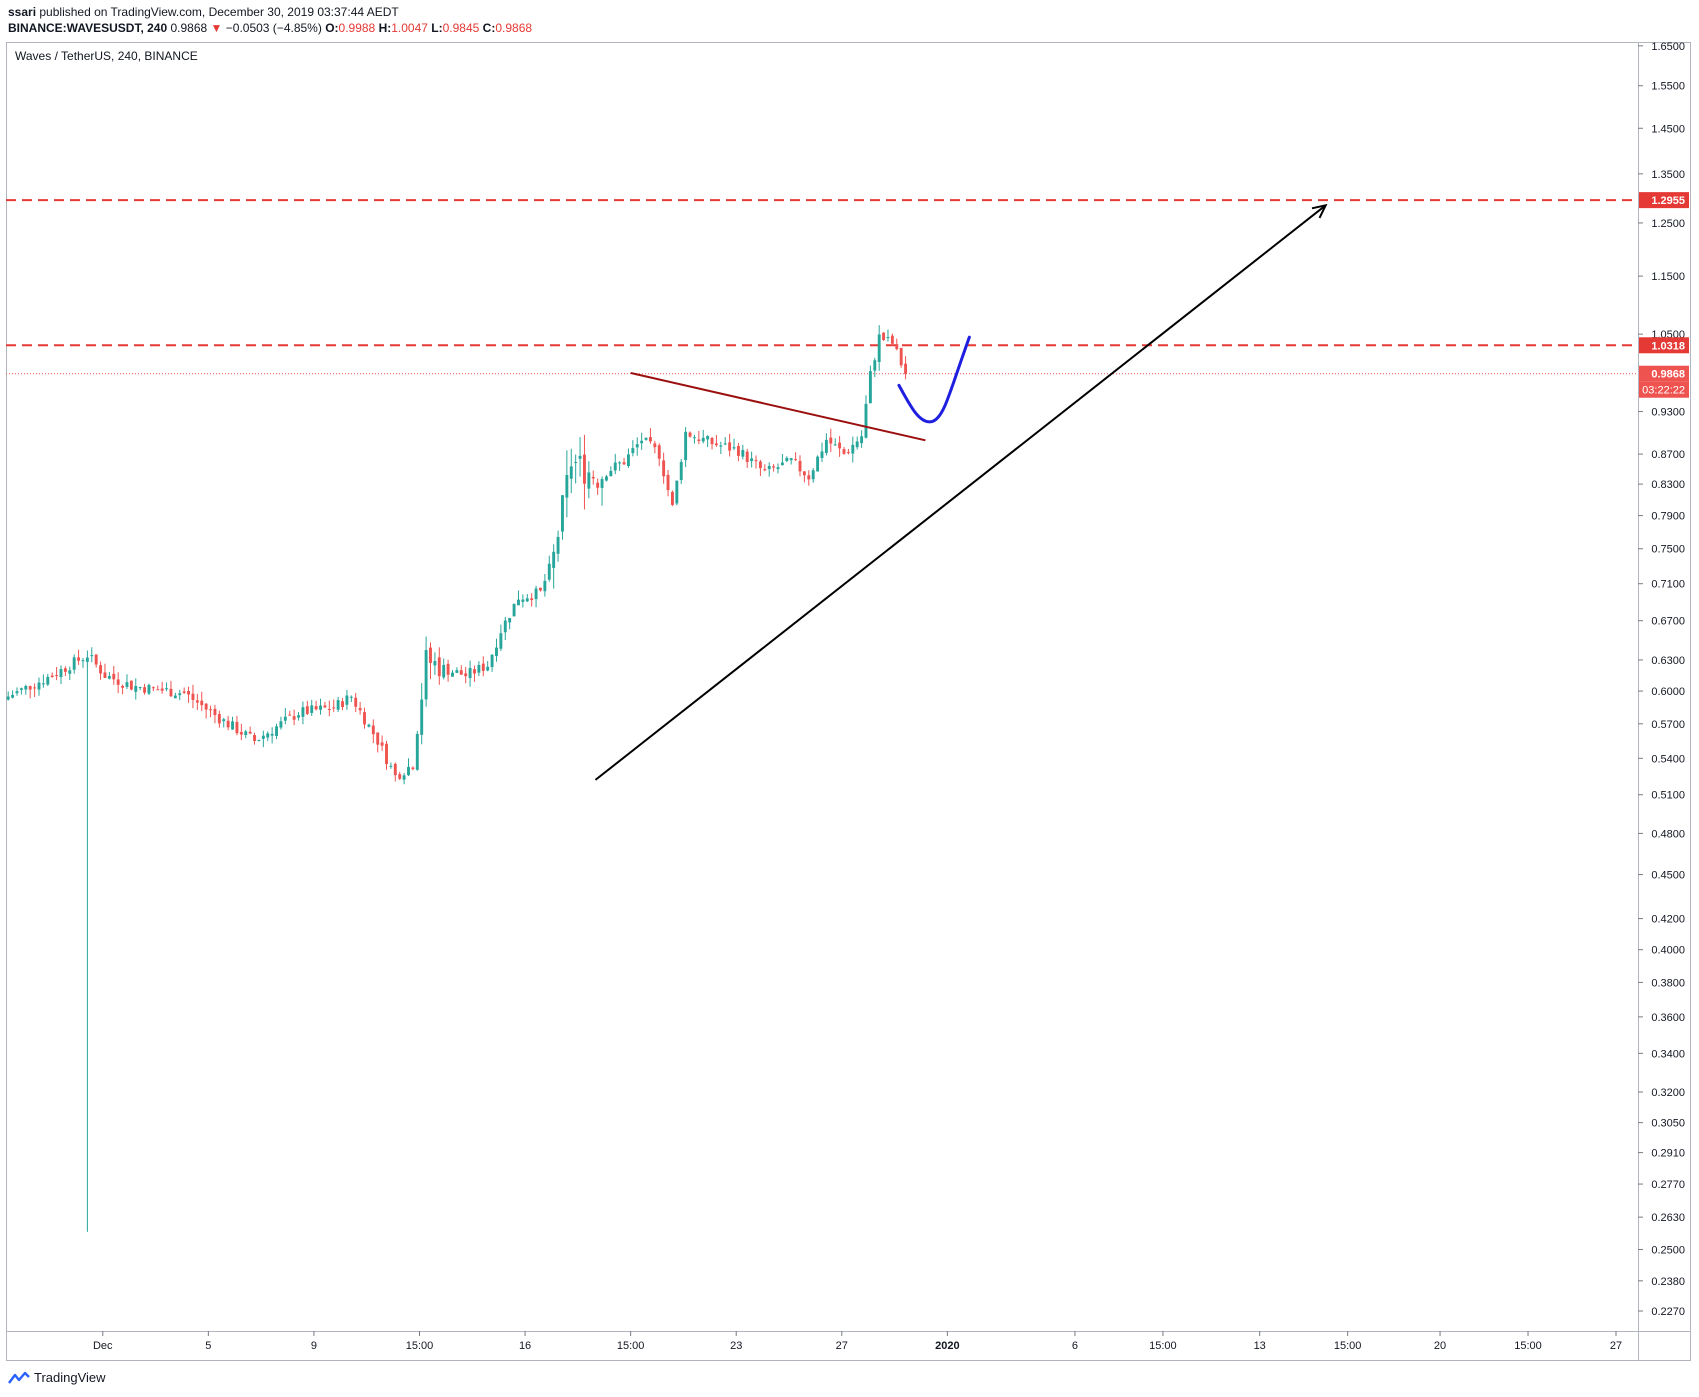  Describe the element at coordinates (208, 1346) in the screenshot. I see `x-tick-label: 5` at that location.